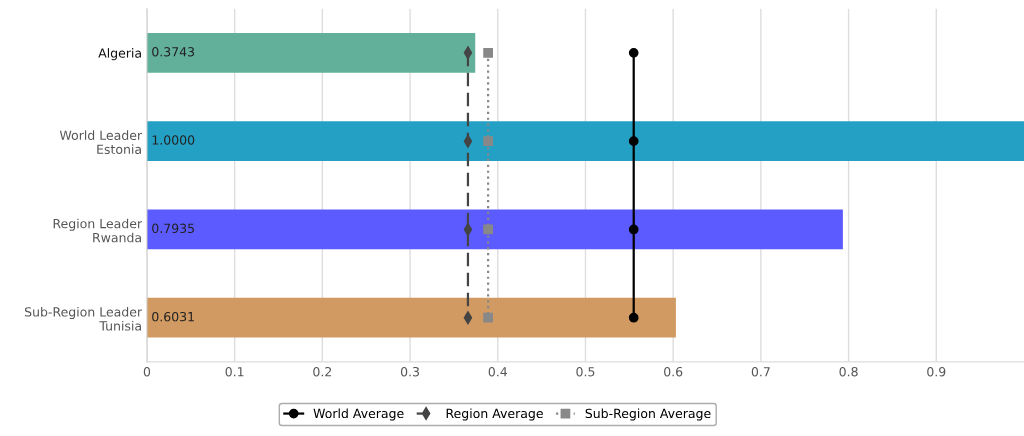 This screenshot has height=436, width=1024. What do you see at coordinates (936, 371) in the screenshot?
I see `x-tick-label: 0.9` at bounding box center [936, 371].